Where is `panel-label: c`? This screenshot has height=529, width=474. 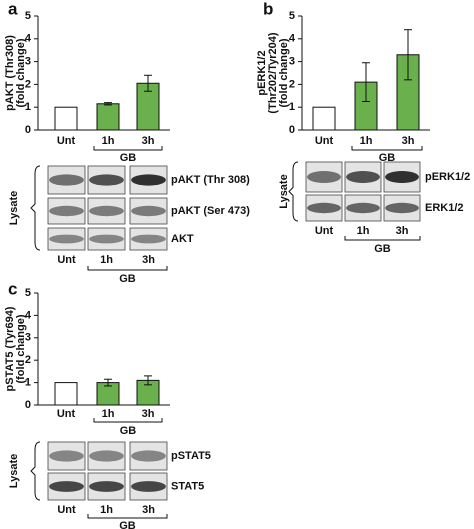
panel-label: c is located at coordinates (12, 288).